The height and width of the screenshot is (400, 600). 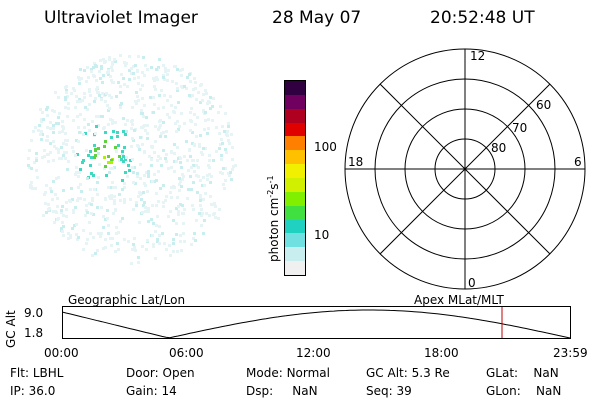 What do you see at coordinates (34, 333) in the screenshot?
I see `gc-alt-tick-min: 1.8` at bounding box center [34, 333].